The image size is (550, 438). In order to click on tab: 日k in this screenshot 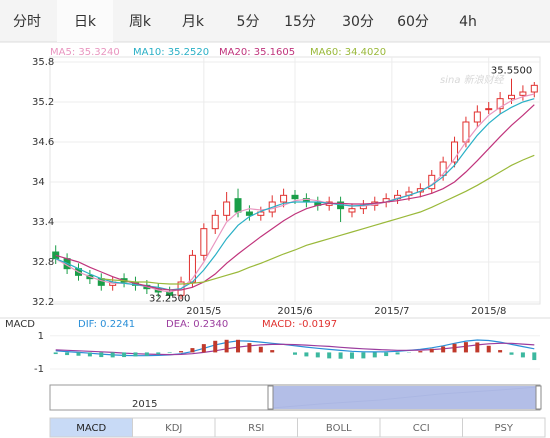, I will do `click(85, 22)`.